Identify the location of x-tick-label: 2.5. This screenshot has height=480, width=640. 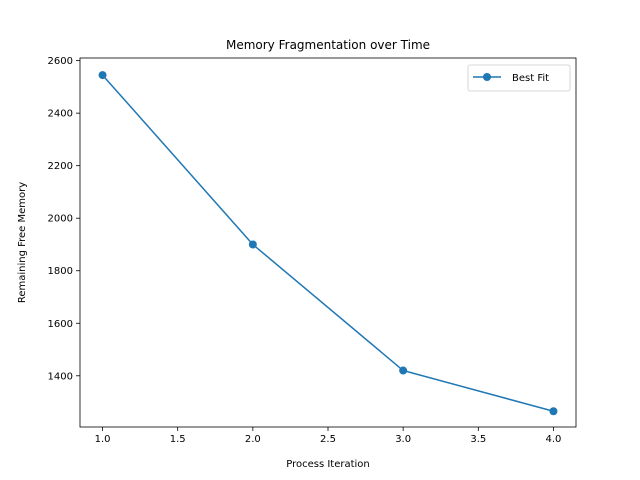
(328, 439).